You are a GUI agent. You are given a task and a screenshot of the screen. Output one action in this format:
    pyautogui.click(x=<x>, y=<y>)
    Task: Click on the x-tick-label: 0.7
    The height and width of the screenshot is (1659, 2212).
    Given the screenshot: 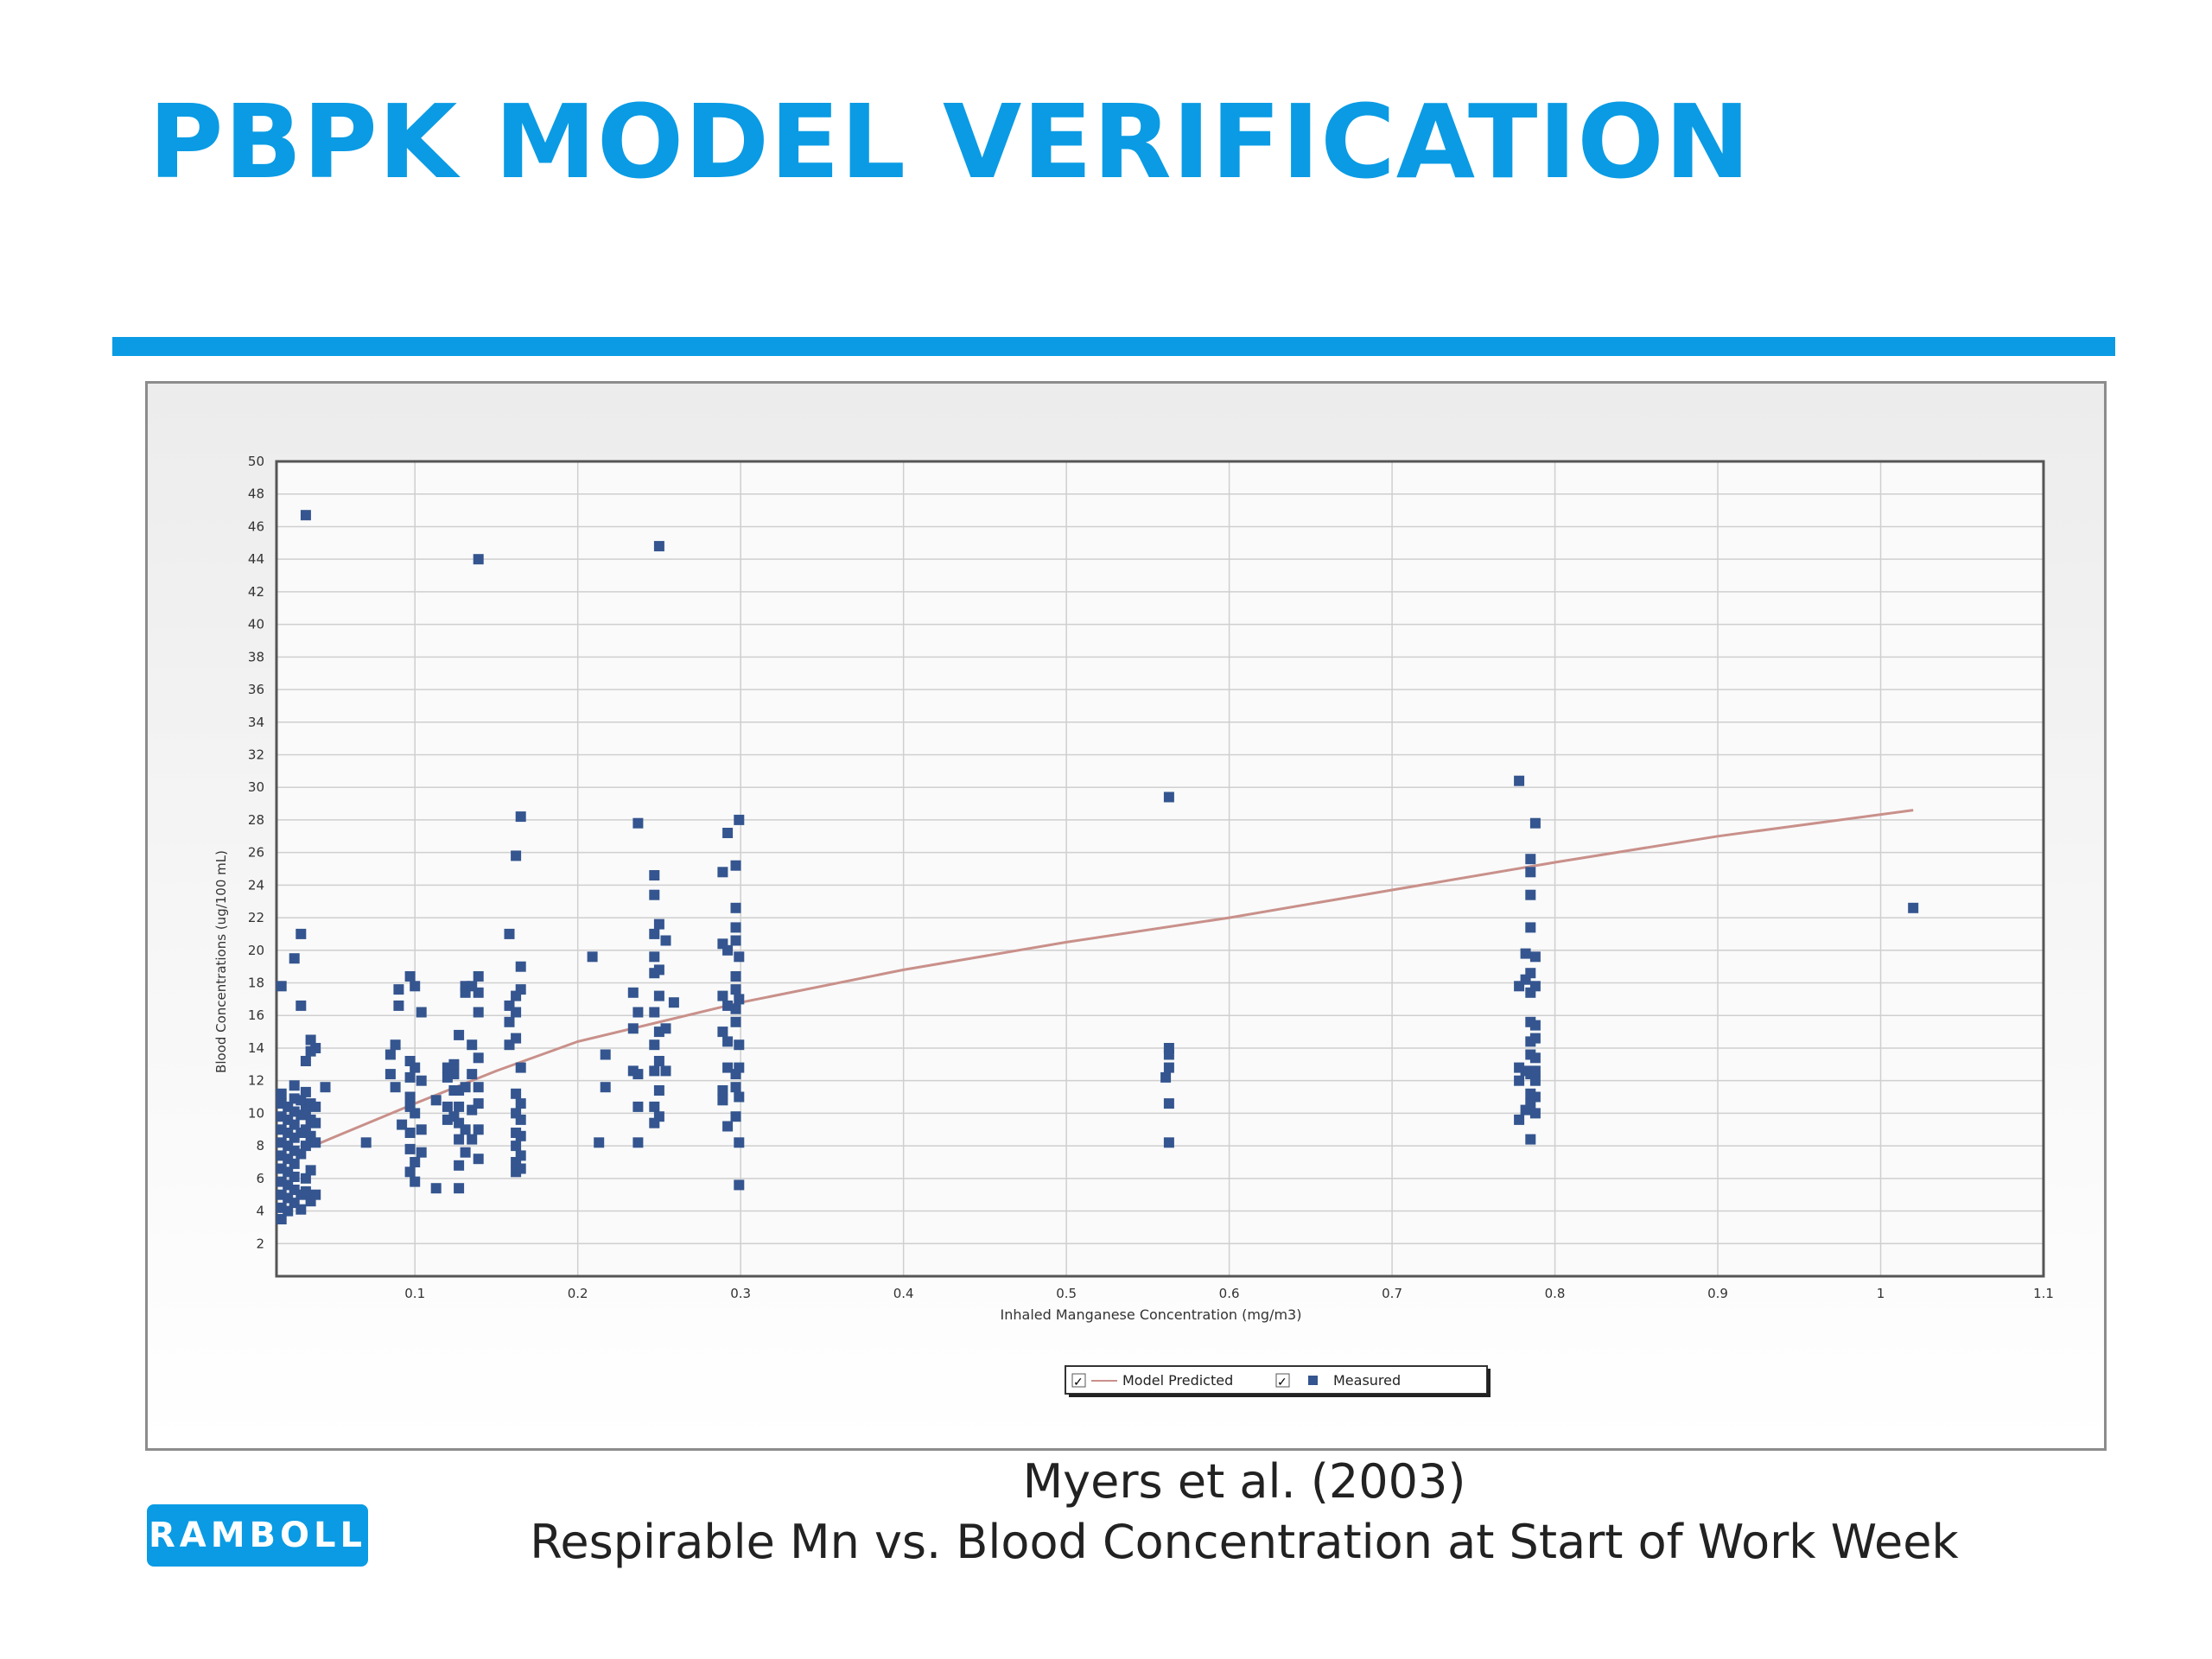 What is the action you would take?
    pyautogui.click(x=1392, y=1293)
    